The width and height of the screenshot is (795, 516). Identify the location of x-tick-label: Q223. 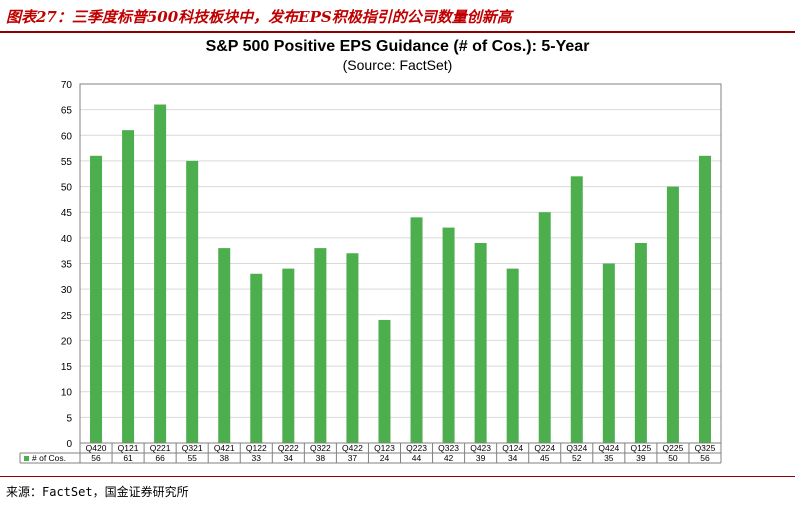
(416, 448).